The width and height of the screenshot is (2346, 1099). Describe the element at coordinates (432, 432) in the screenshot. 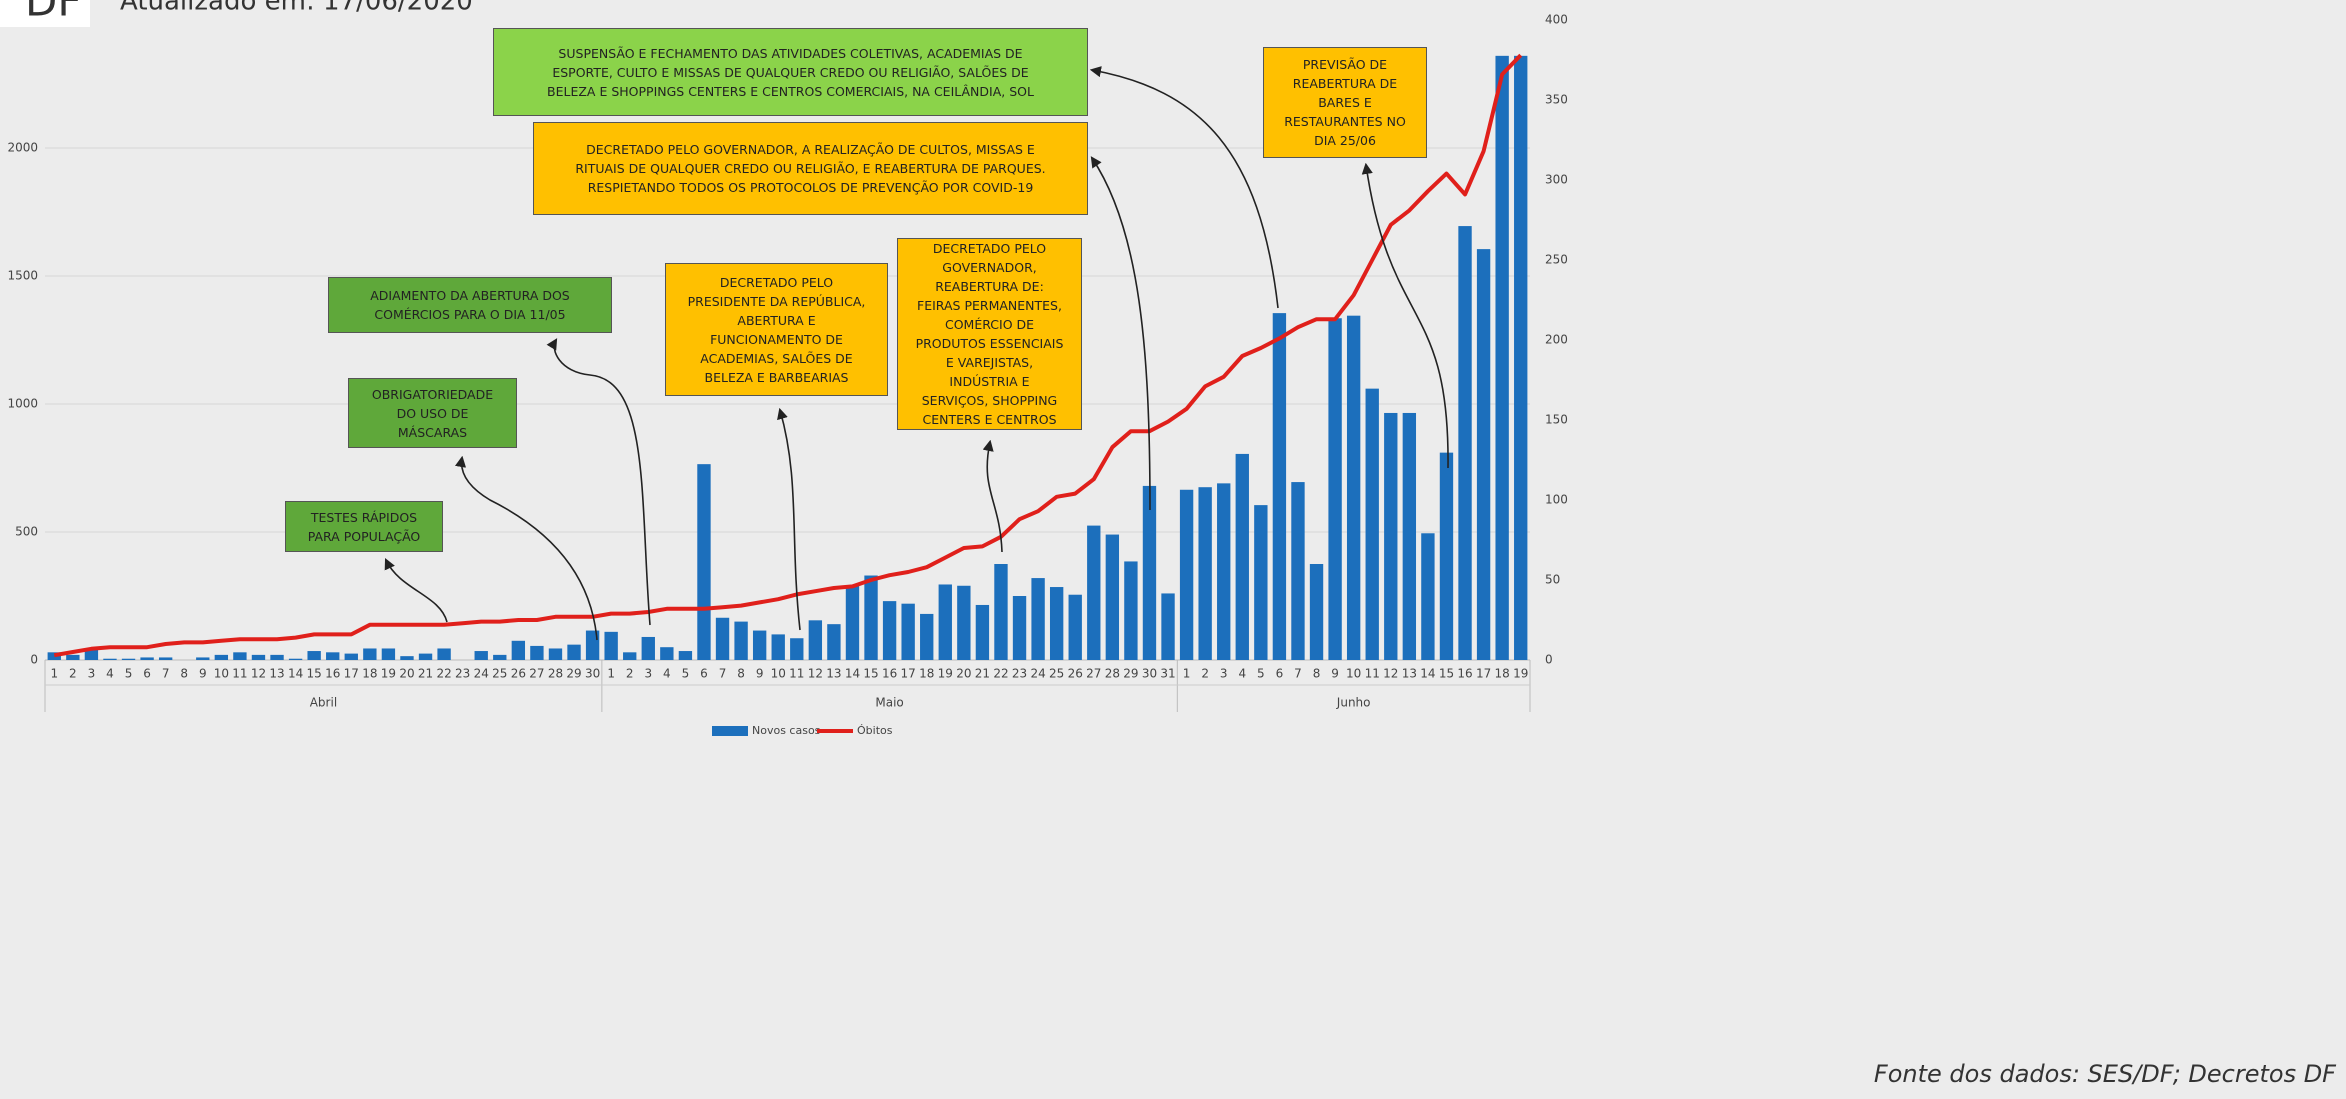

I see `annotation-line: MÁSCARAS` at that location.